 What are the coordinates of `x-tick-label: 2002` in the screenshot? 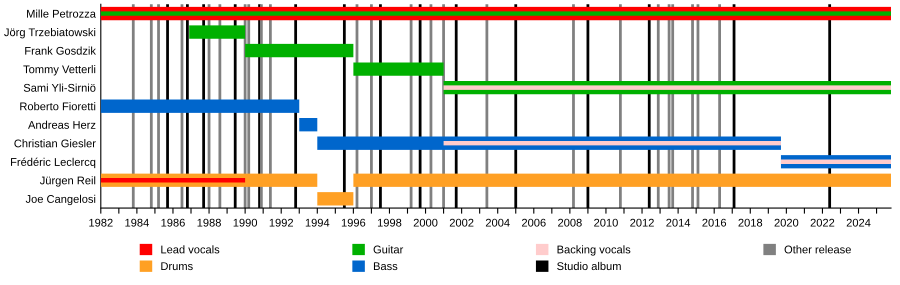 It's located at (462, 222).